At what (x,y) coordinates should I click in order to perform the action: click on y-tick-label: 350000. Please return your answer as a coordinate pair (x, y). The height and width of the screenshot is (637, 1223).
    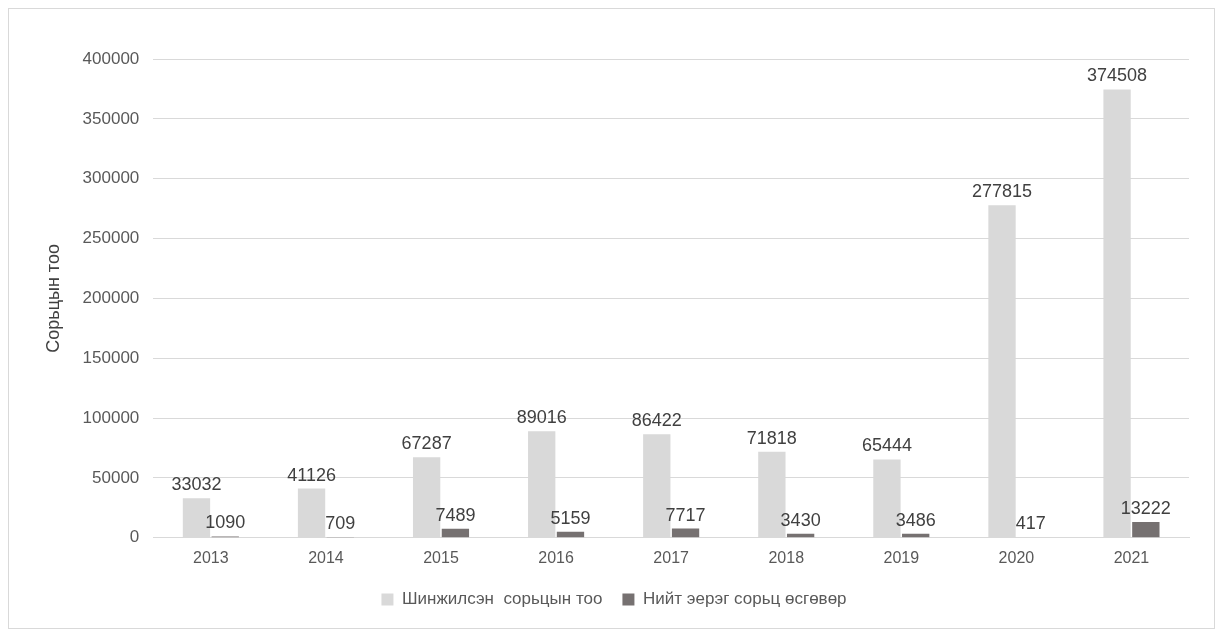
    Looking at the image, I should click on (111, 118).